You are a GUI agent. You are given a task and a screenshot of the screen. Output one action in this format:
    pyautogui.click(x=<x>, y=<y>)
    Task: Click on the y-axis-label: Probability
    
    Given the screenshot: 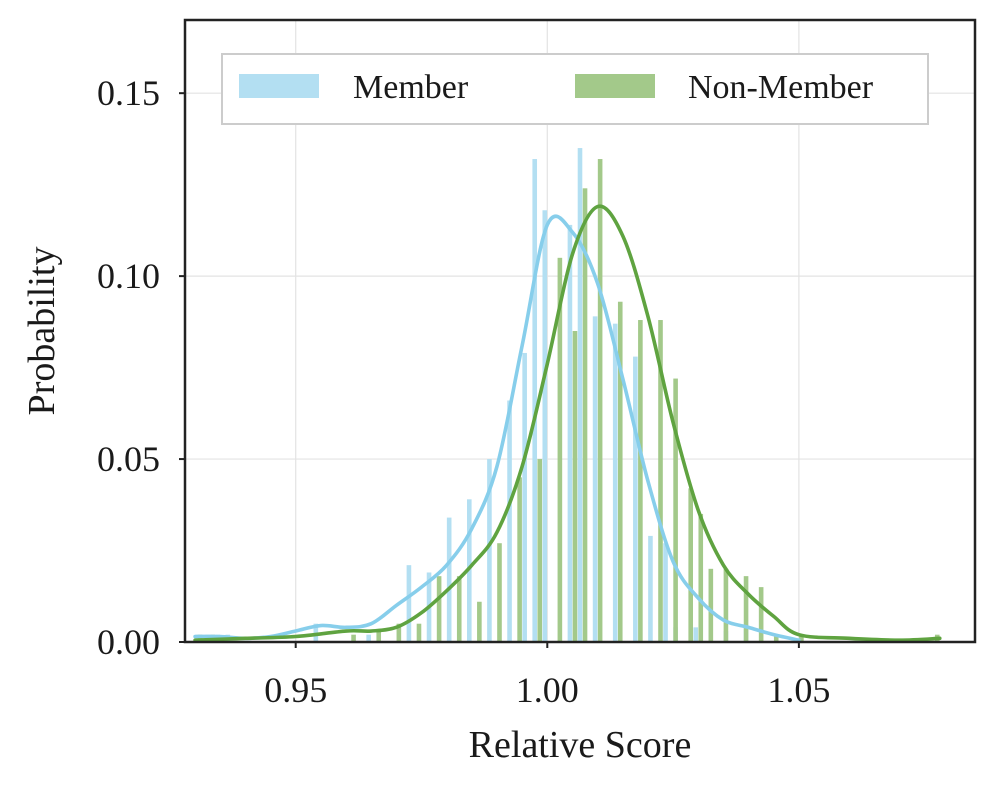 What is the action you would take?
    pyautogui.click(x=42, y=331)
    